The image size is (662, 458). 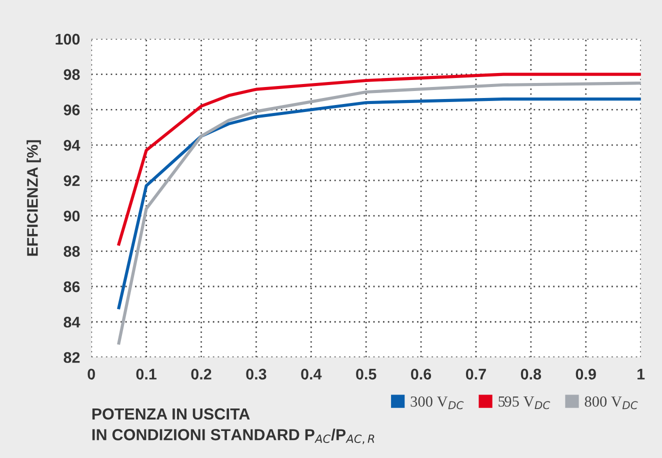 I want to click on y-tick-label: 94, so click(x=72, y=145).